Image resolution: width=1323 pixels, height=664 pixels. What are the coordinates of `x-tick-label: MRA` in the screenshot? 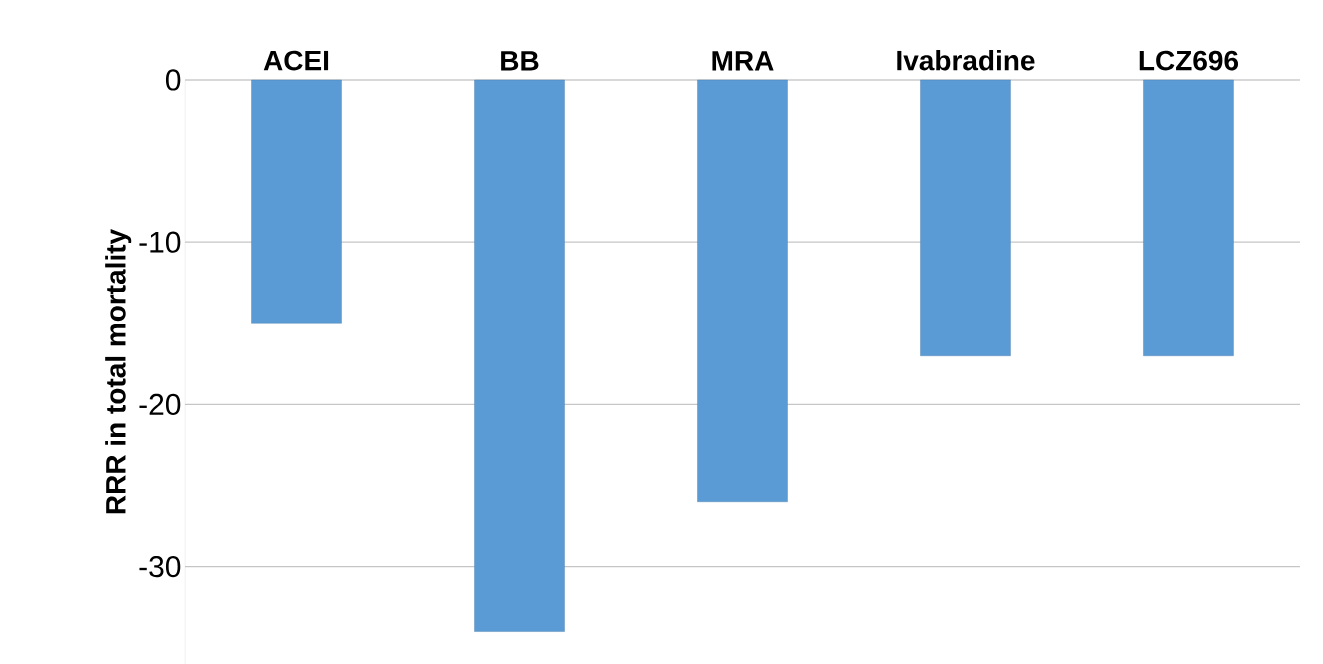 It's located at (743, 61).